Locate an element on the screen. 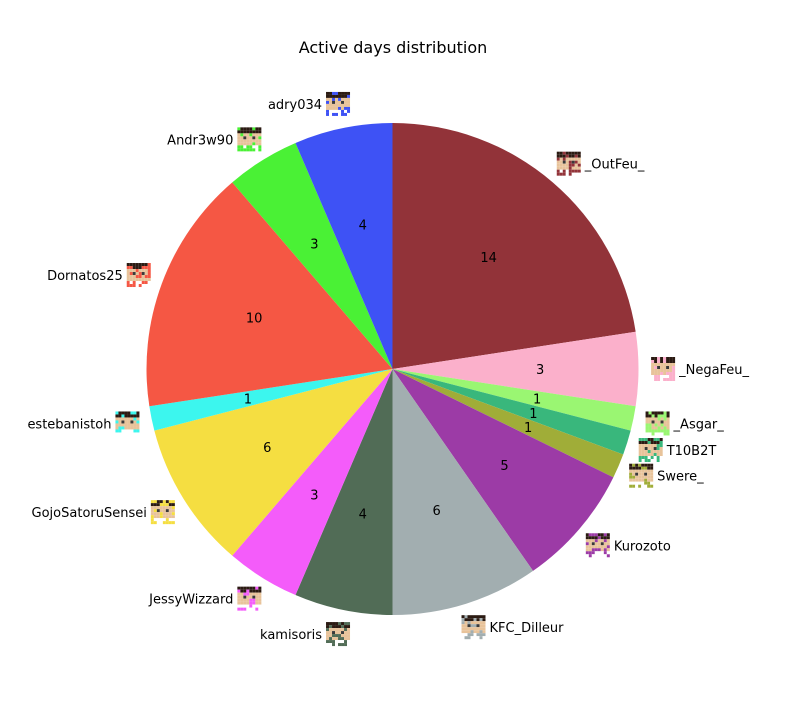  pie-slice-label: _OutFeu_ is located at coordinates (614, 165).